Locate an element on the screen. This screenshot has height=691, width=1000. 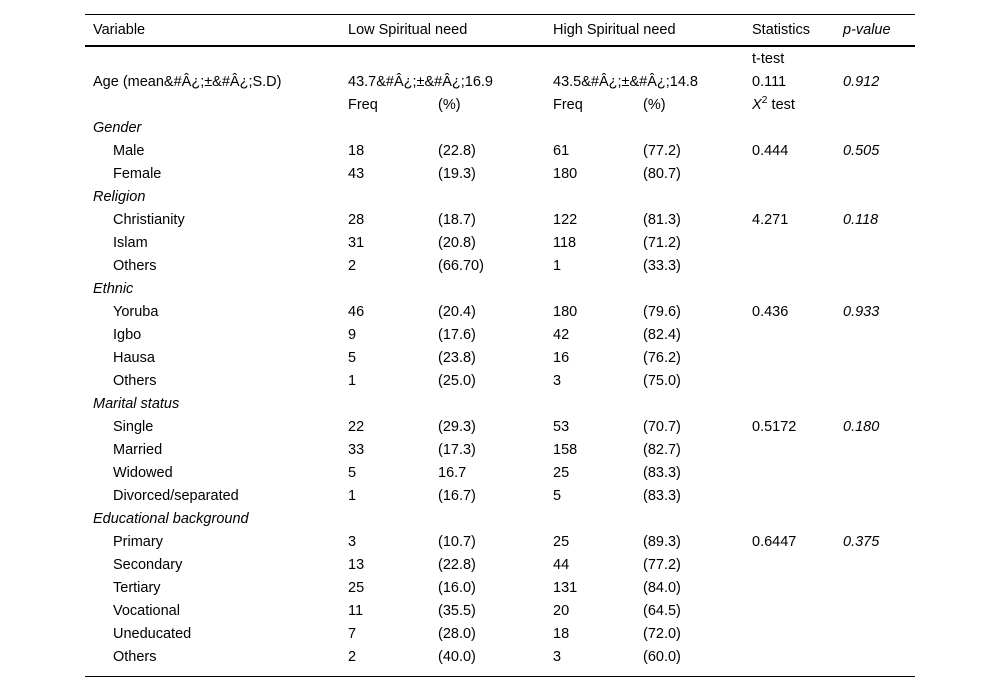
low-pct-value: (35.5) is located at coordinates (457, 610).